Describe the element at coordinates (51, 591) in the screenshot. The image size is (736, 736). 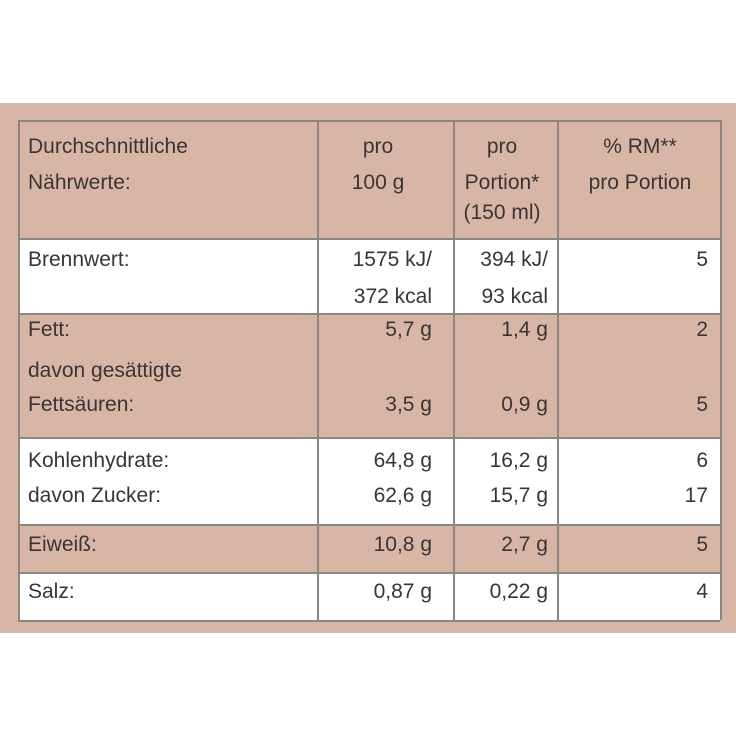
I see `nutrient-name: Salz:` at that location.